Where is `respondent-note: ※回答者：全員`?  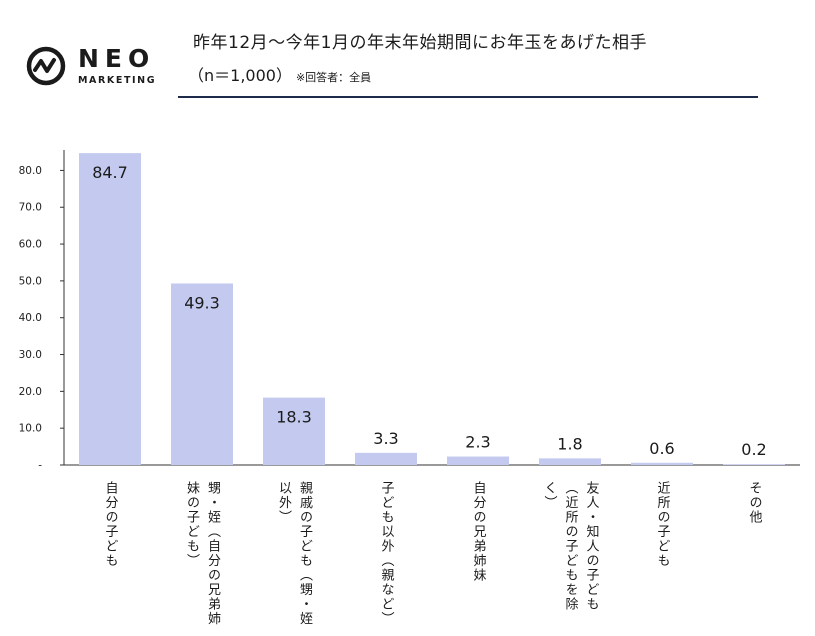
respondent-note: ※回答者：全員 is located at coordinates (333, 77).